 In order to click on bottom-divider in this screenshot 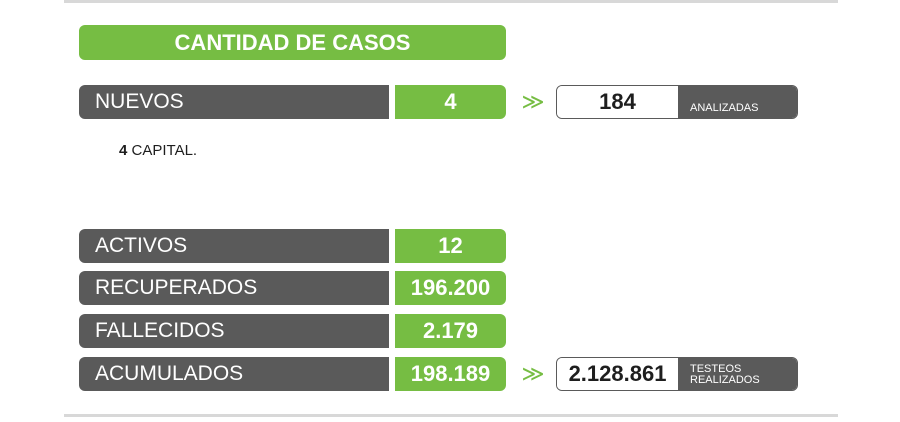, I will do `click(451, 415)`.